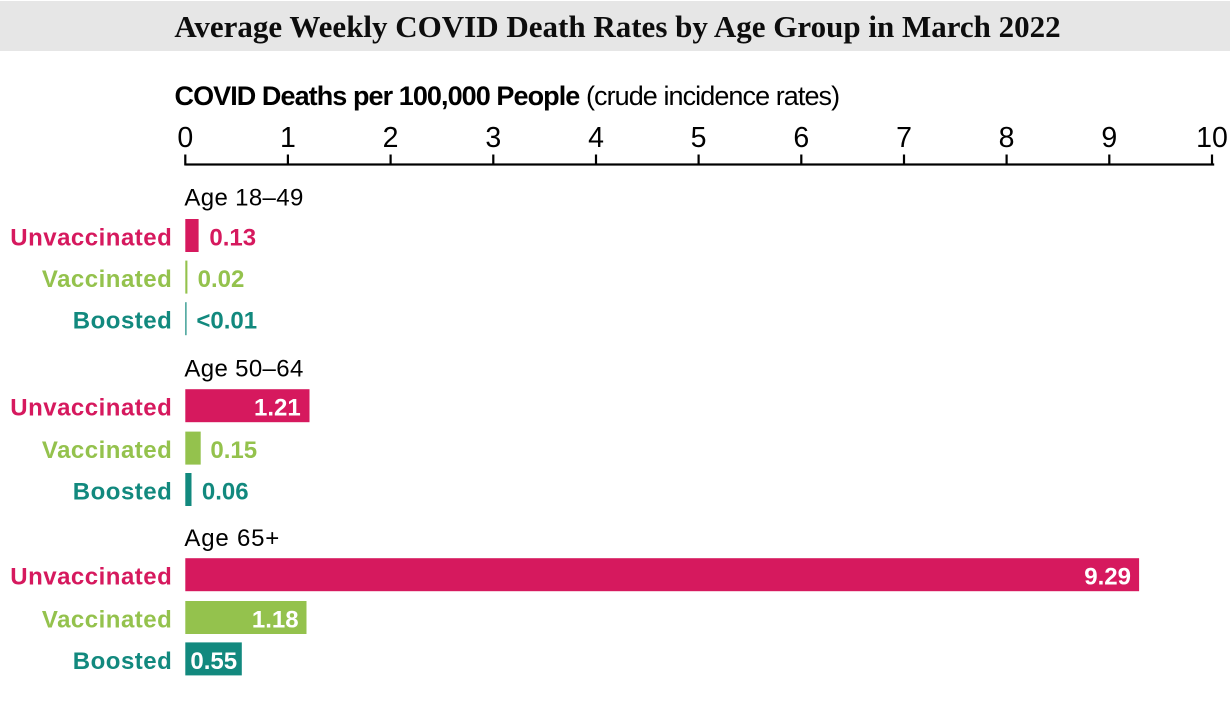  I want to click on svg-text: Age 18–49, so click(243, 198).